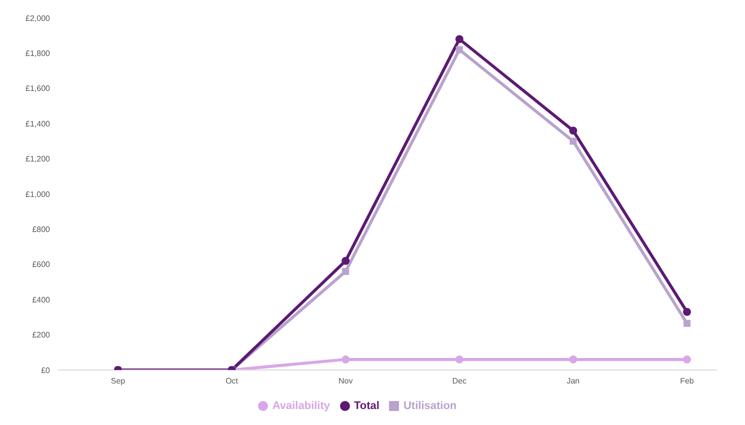 This screenshot has width=745, height=425. Describe the element at coordinates (46, 370) in the screenshot. I see `y-tick-label: £0` at that location.